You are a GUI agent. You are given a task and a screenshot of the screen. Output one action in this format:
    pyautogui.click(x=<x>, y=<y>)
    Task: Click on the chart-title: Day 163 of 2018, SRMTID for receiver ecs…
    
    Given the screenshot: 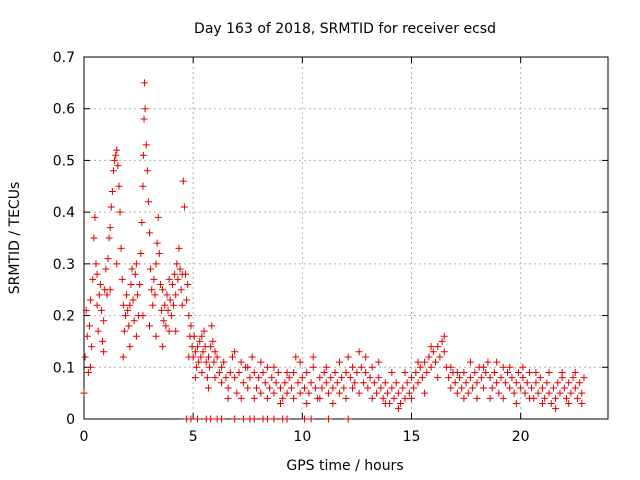 What is the action you would take?
    pyautogui.click(x=345, y=29)
    